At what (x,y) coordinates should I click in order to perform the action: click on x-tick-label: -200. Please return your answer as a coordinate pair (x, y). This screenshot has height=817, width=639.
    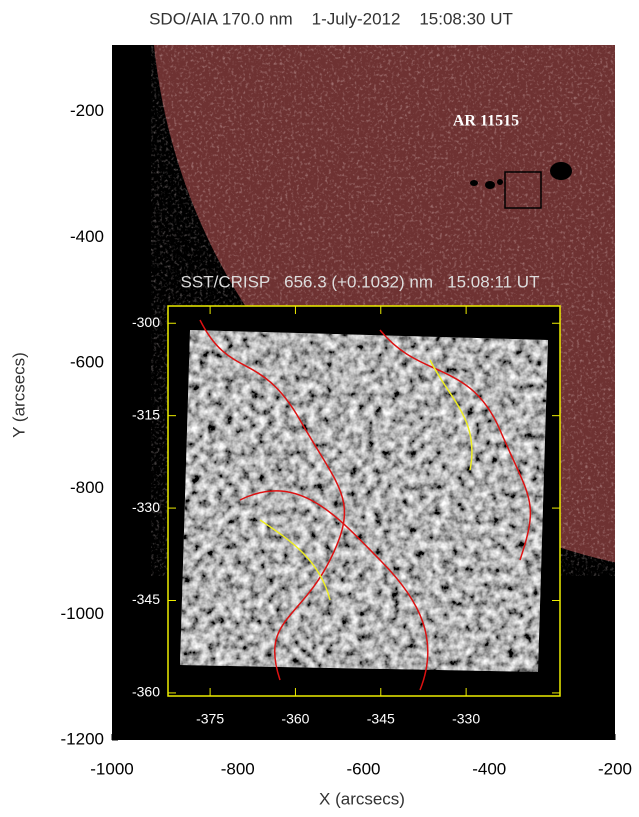
    Looking at the image, I should click on (615, 768).